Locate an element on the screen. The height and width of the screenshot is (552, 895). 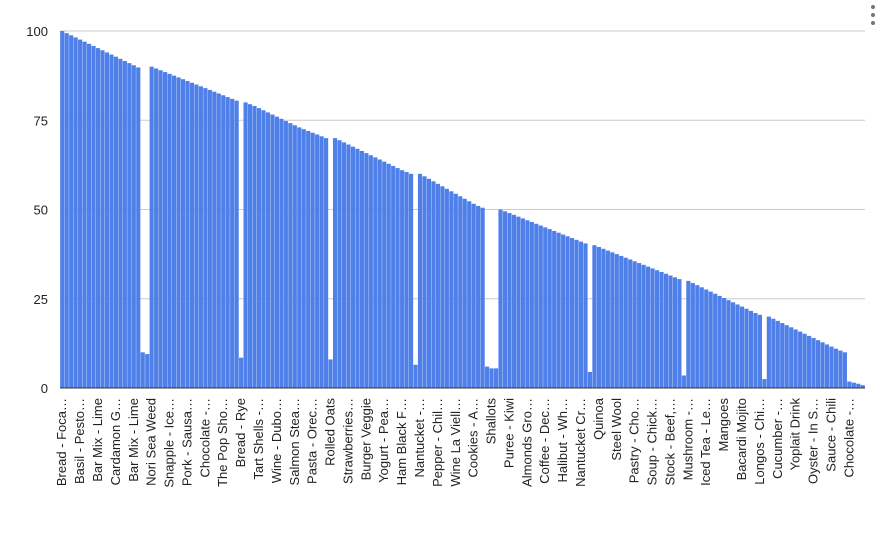
x-tick-label: Shallots is located at coordinates (491, 421).